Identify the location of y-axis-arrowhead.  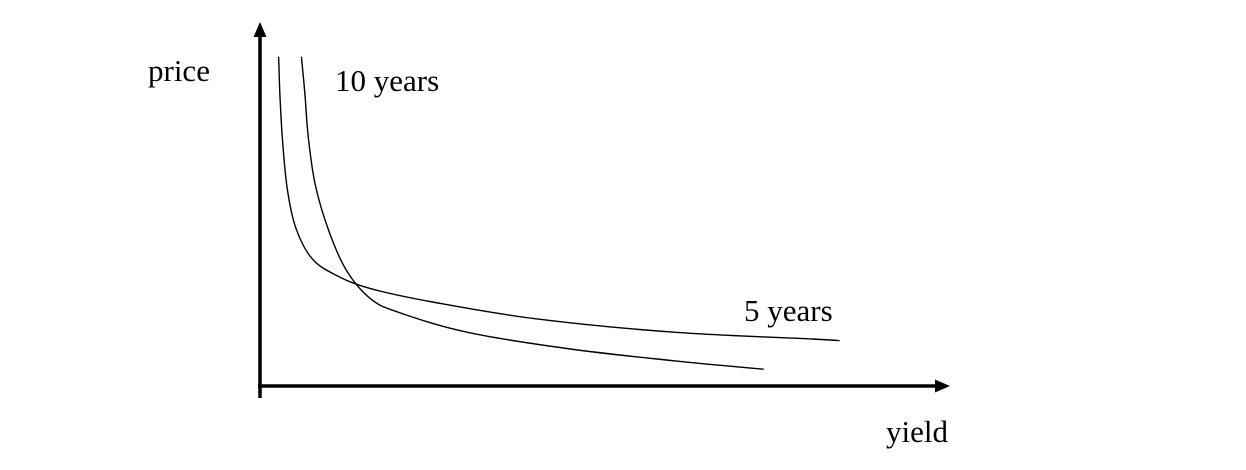
(260, 29).